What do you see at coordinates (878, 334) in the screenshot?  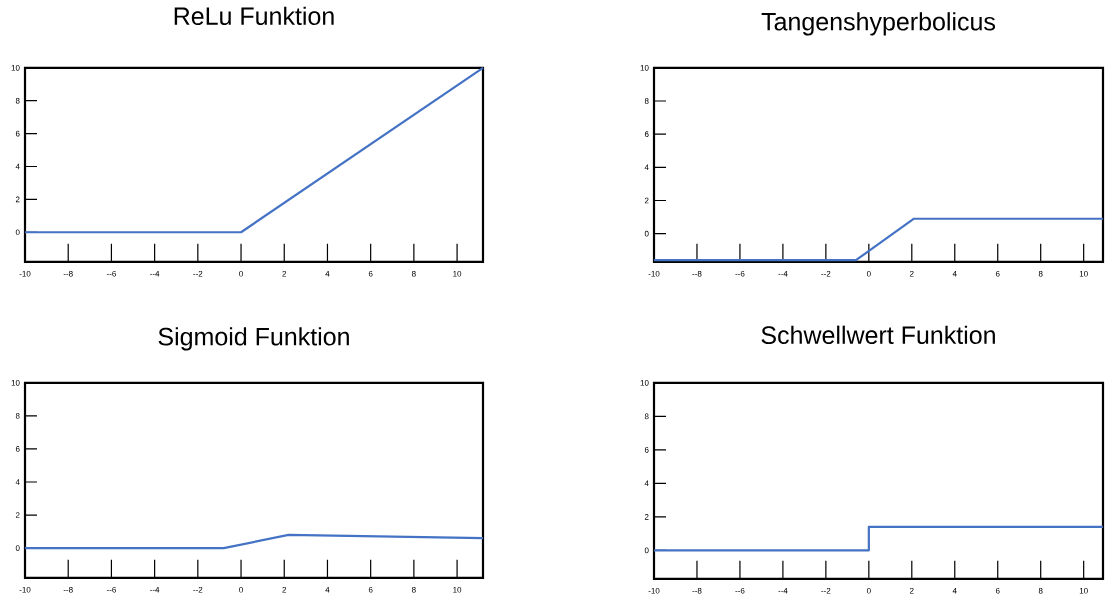 I see `chart-title: Schwellwert Funktion` at bounding box center [878, 334].